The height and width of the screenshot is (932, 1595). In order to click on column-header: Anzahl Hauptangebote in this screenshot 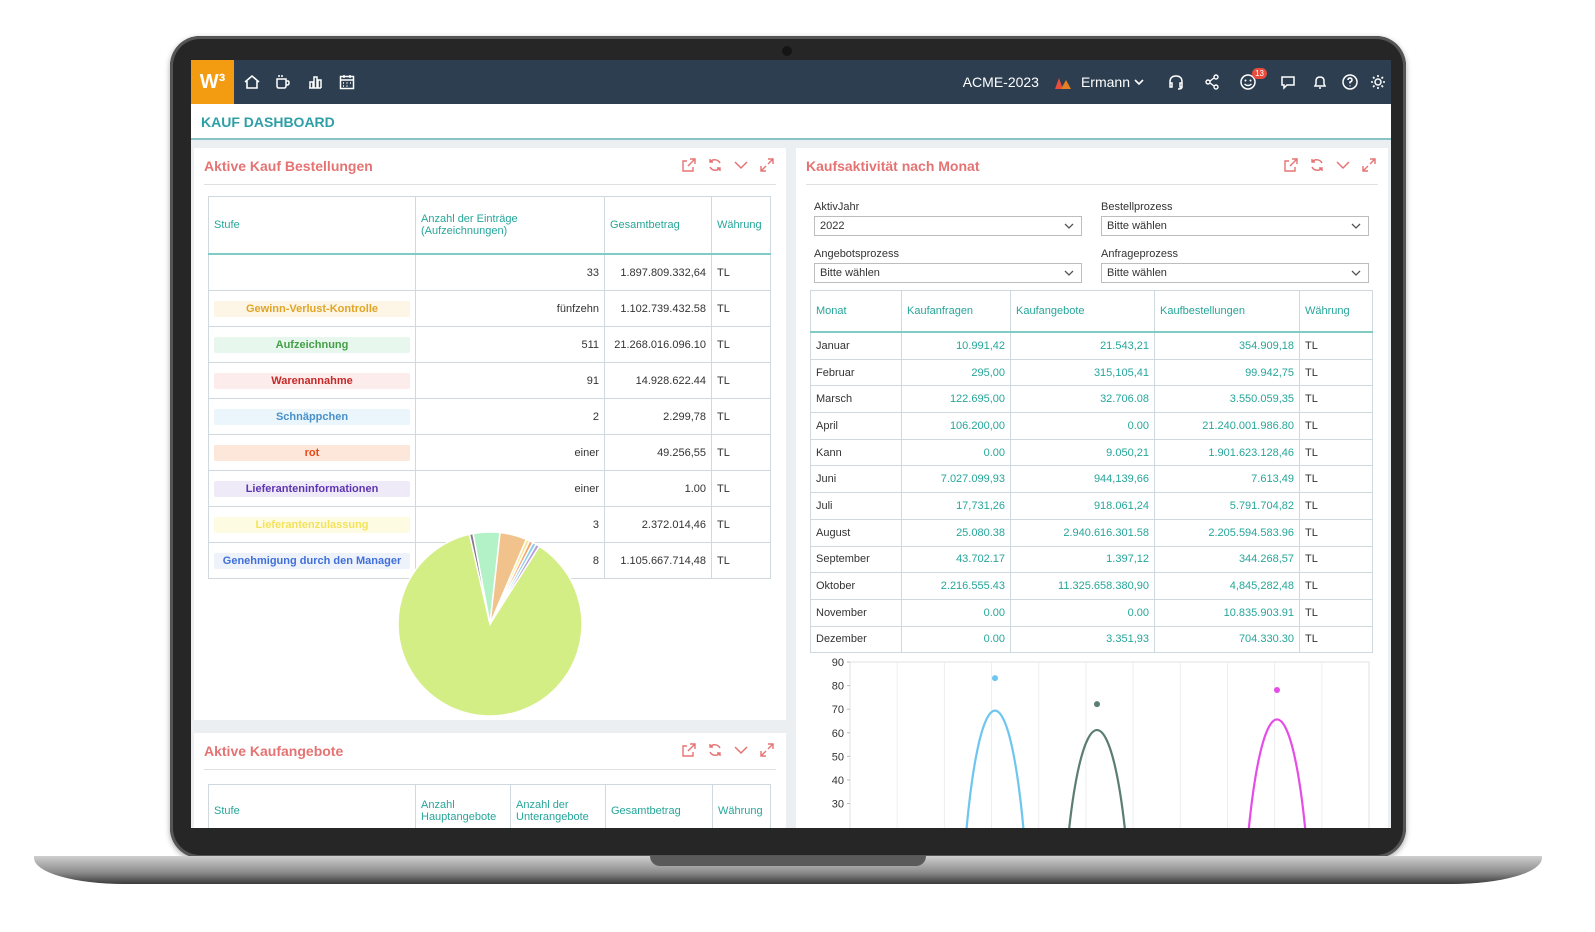, I will do `click(463, 806)`.